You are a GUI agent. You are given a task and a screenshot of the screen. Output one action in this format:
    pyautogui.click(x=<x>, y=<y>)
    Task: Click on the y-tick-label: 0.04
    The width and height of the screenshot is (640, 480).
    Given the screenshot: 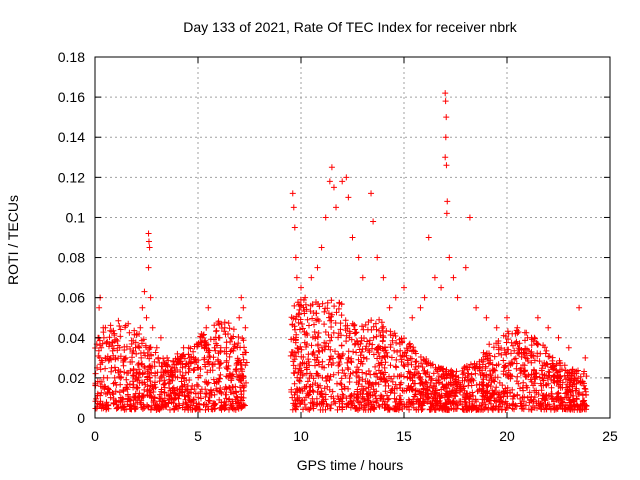 What is the action you would take?
    pyautogui.click(x=71, y=338)
    